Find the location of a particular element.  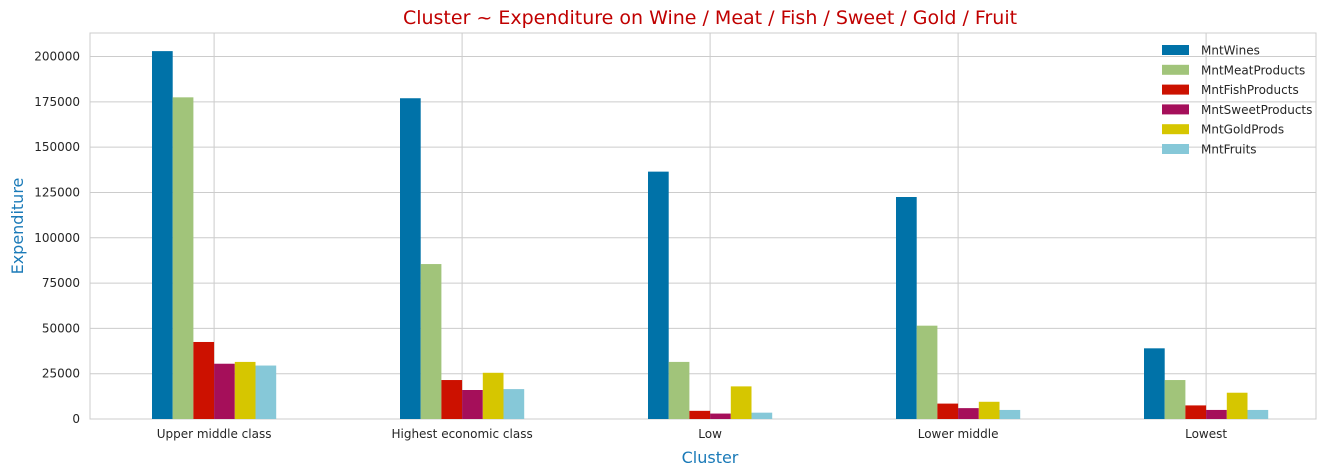

legend-label: MntFishProducts is located at coordinates (1250, 90).